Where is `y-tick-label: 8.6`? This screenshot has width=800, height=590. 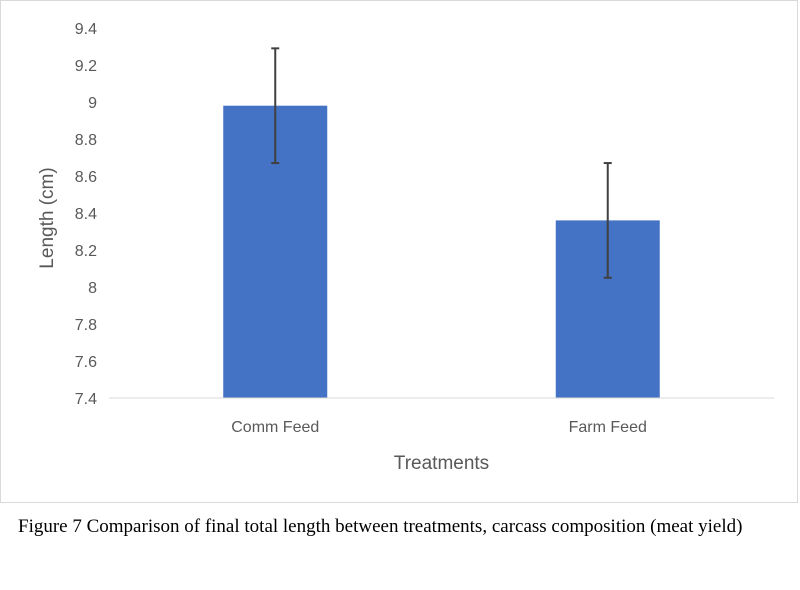 y-tick-label: 8.6 is located at coordinates (86, 177).